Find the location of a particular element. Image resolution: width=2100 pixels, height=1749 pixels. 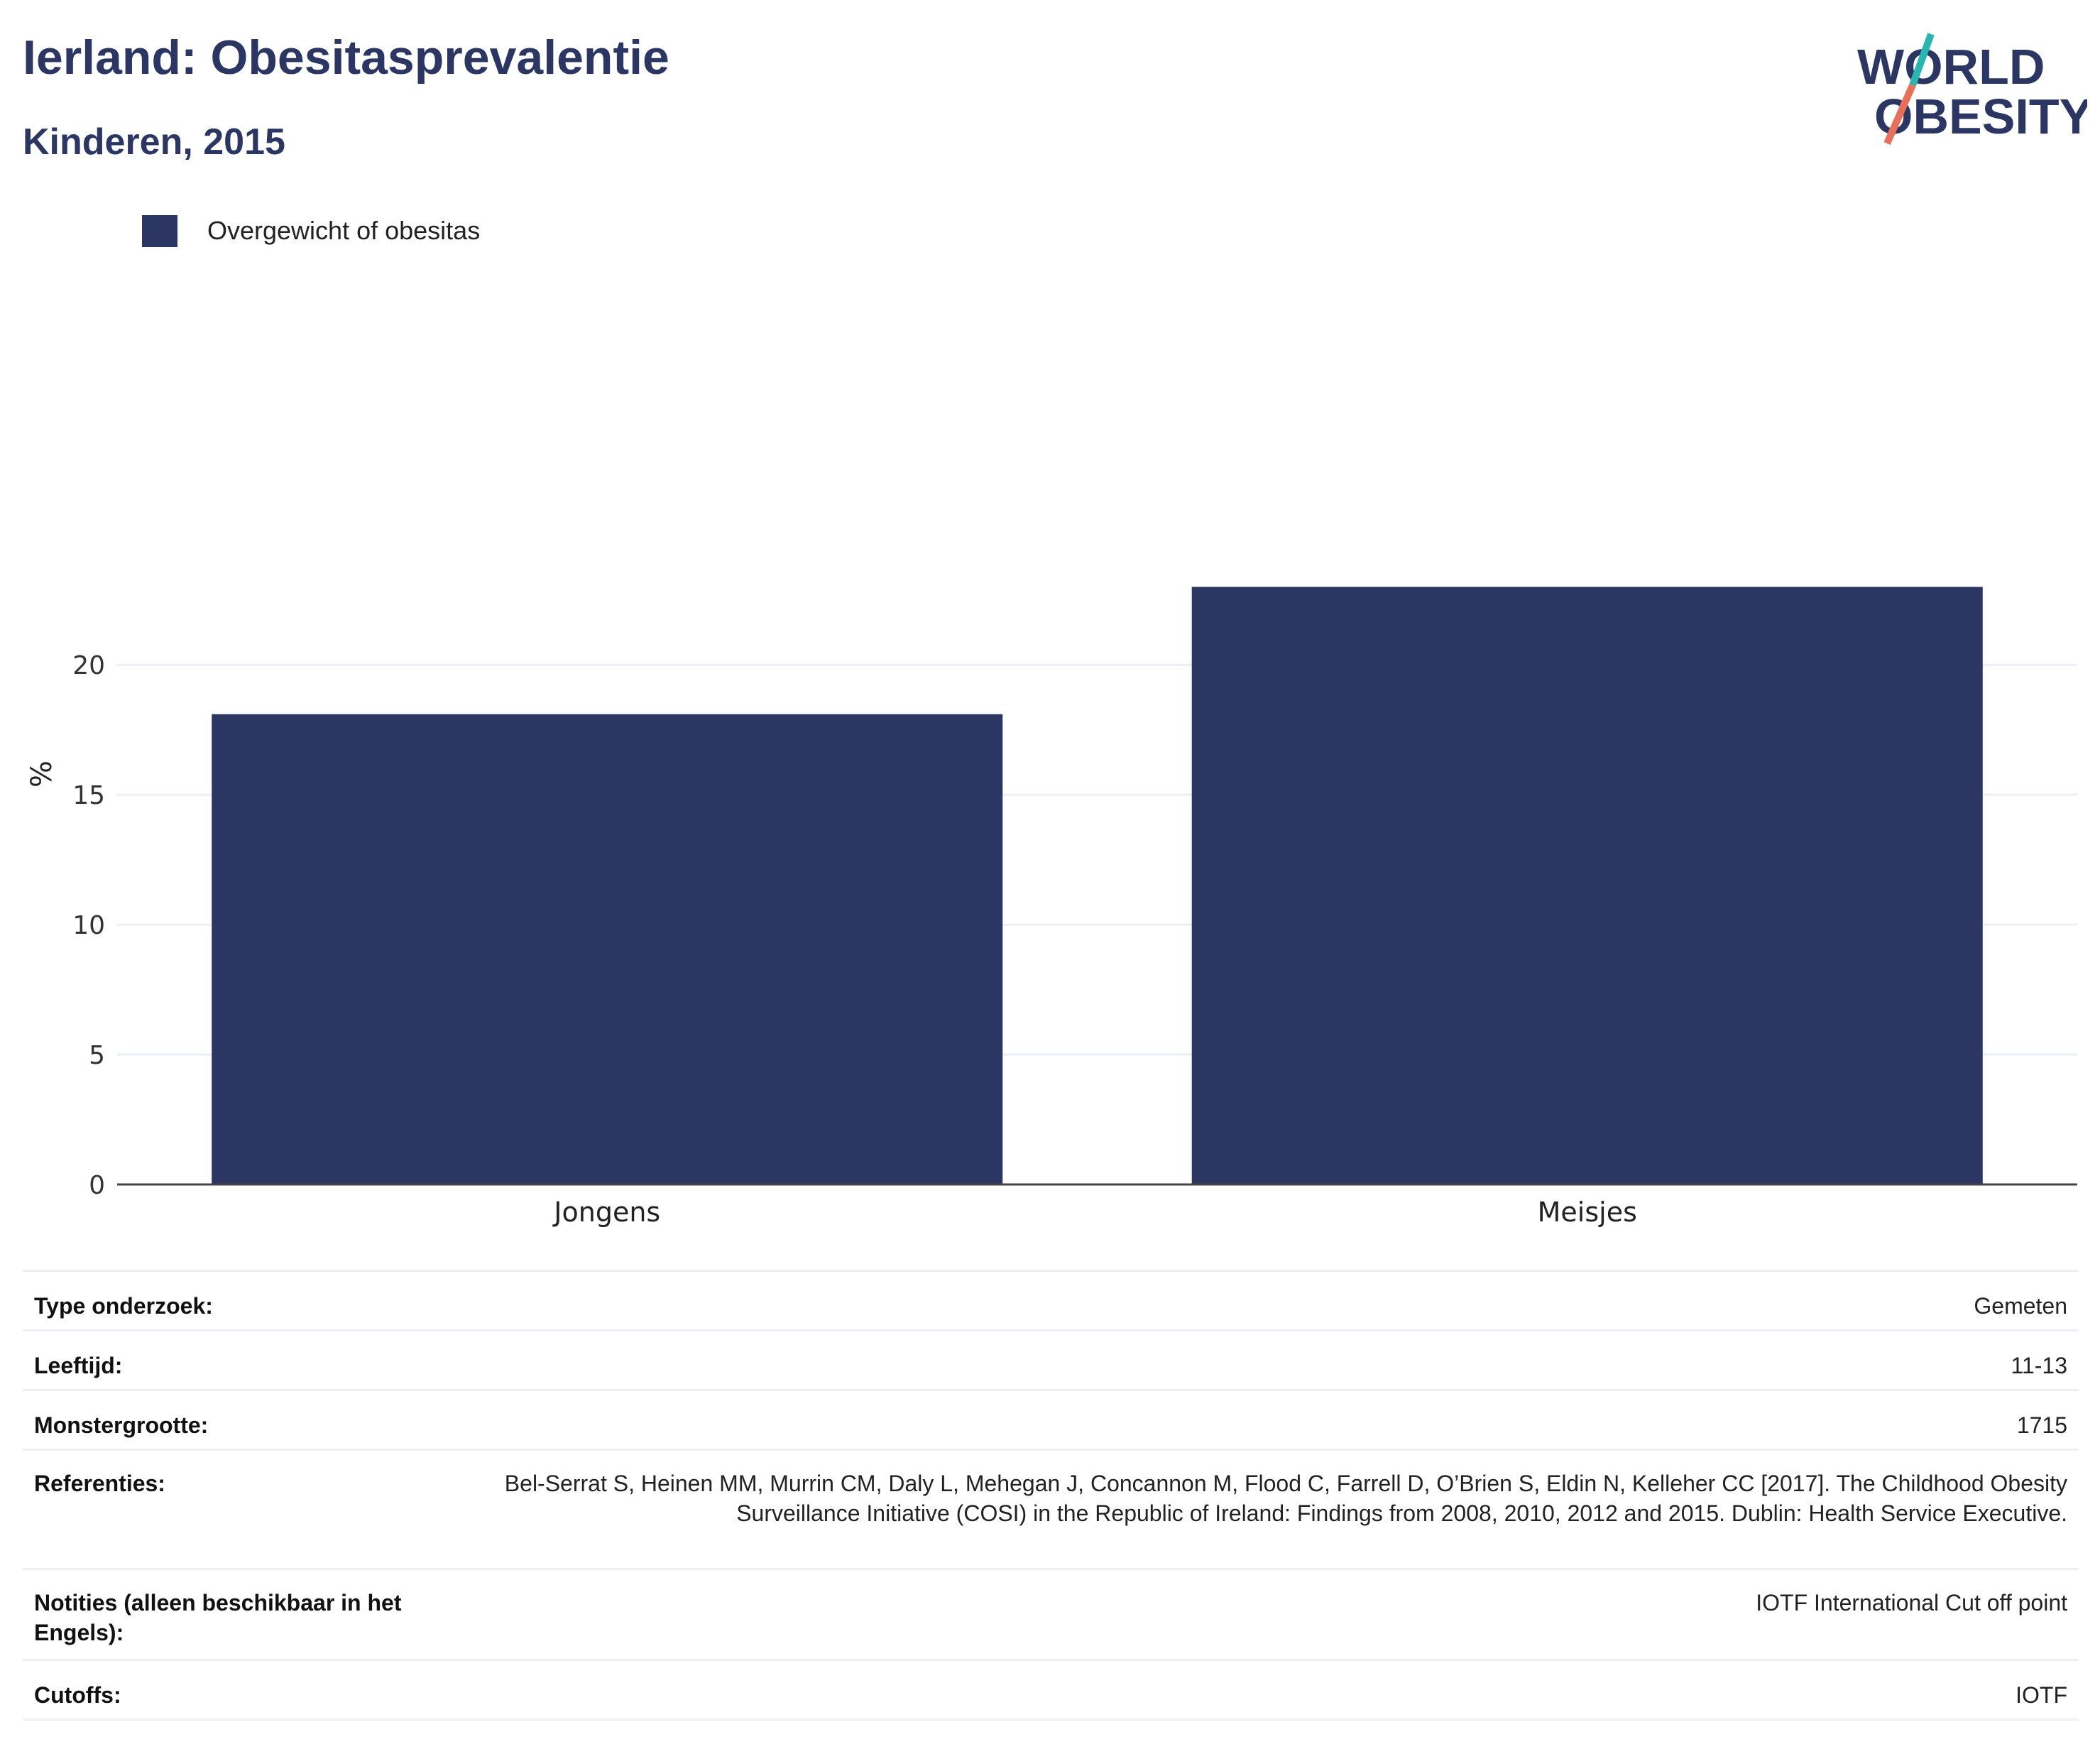

info-key: Cutoffs: is located at coordinates (233, 1690).